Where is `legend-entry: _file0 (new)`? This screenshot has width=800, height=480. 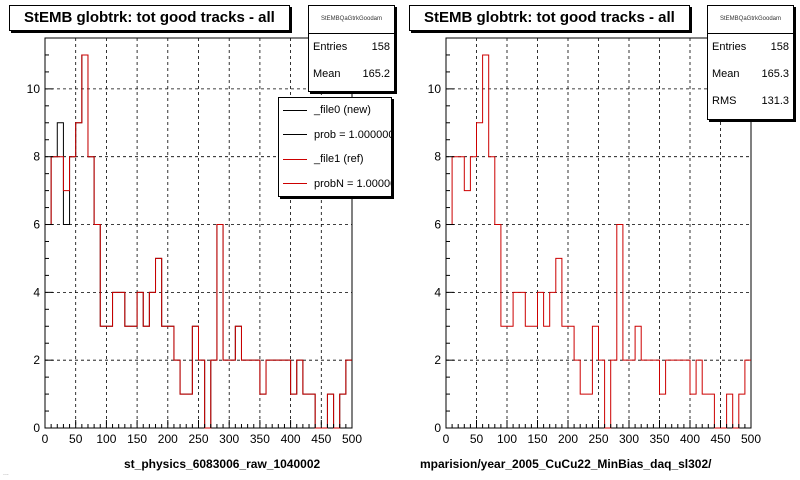 legend-entry: _file0 (new) is located at coordinates (335, 110).